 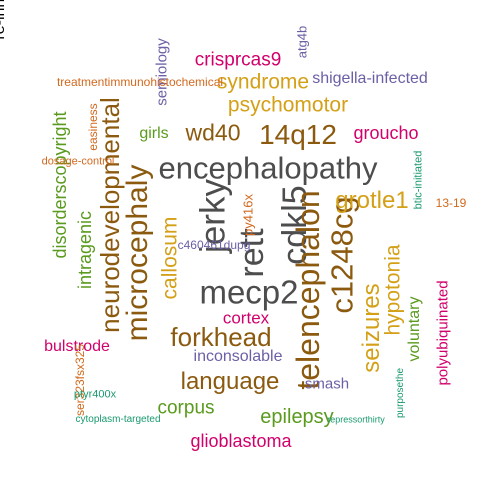 I want to click on word-repressorthirty: repressorthirty, so click(x=356, y=419).